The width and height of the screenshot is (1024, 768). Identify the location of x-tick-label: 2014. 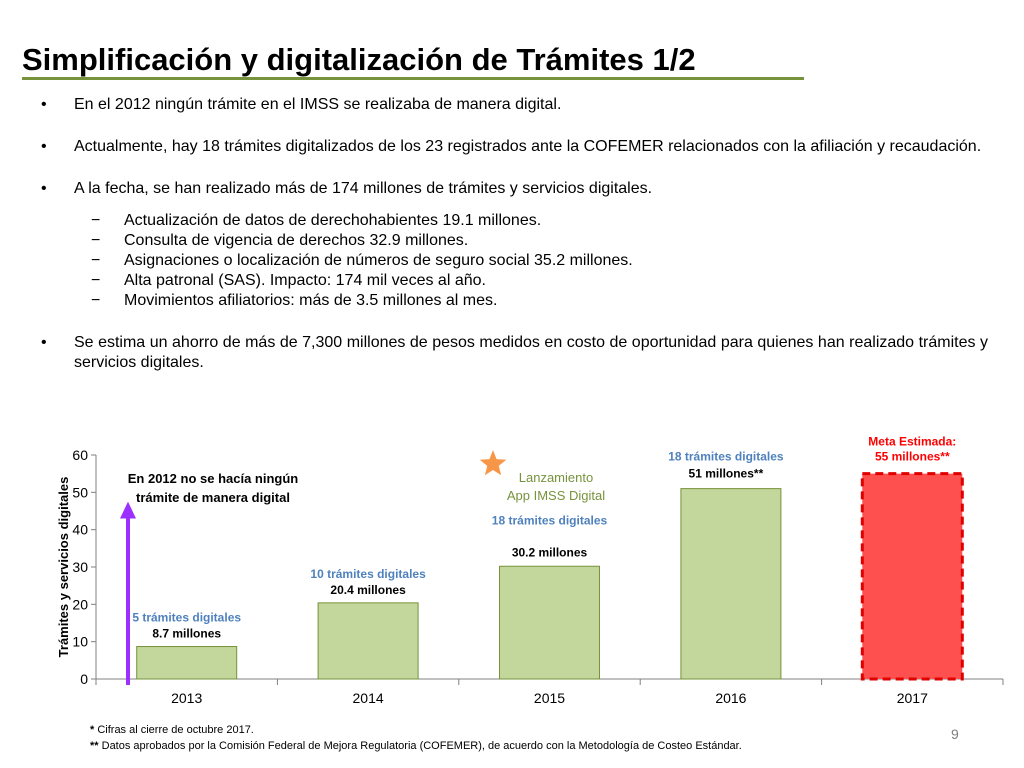
(368, 698).